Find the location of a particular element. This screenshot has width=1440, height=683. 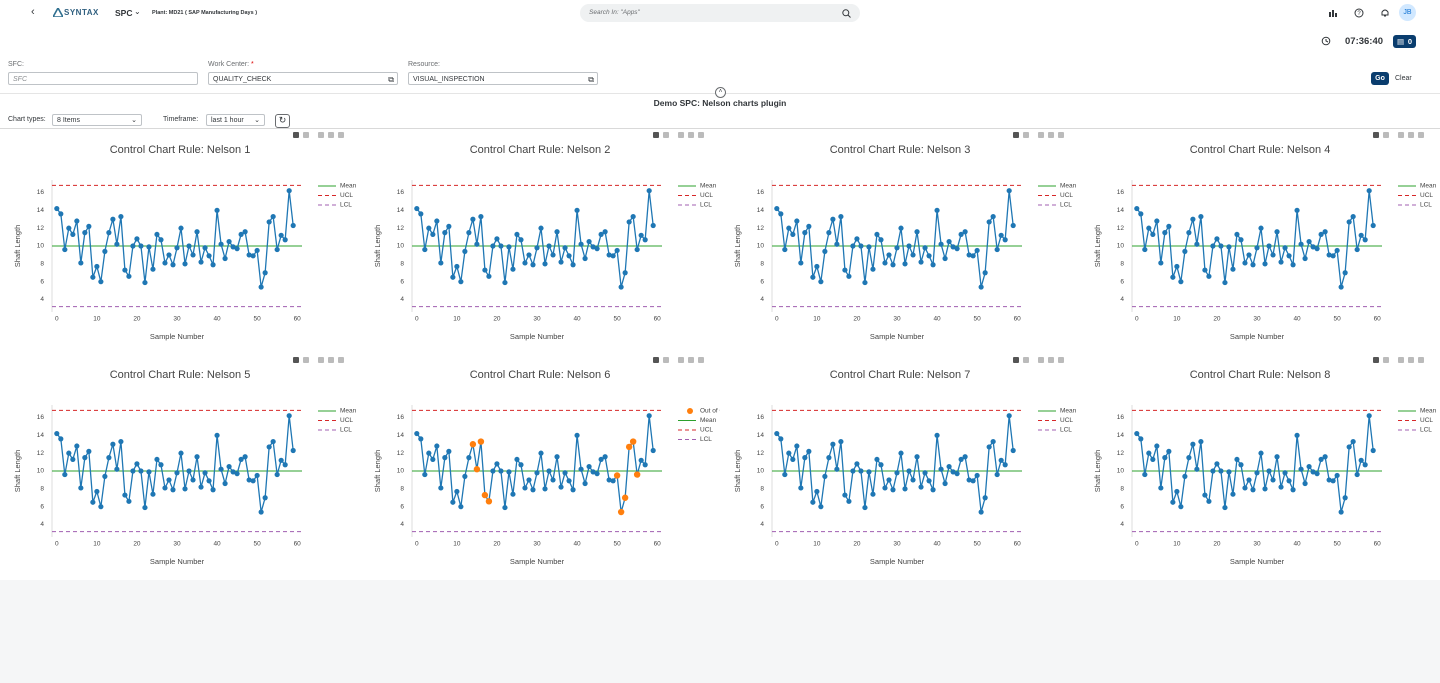

y-tick-label: 8 is located at coordinates (762, 264).